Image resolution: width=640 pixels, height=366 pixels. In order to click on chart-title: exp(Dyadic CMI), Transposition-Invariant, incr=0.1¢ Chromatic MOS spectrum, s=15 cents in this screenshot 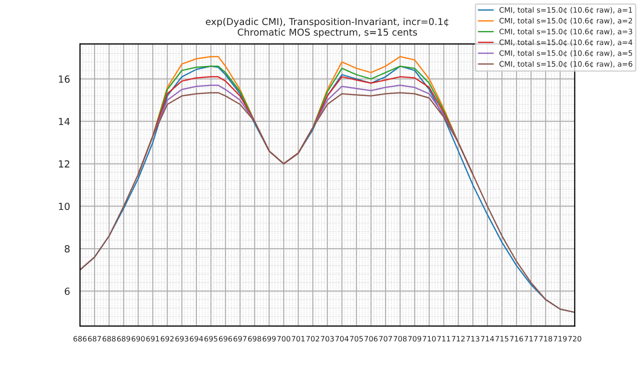, I will do `click(327, 28)`.